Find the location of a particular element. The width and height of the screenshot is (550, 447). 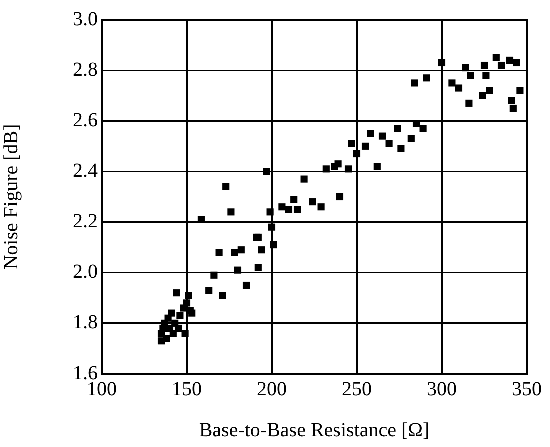

x-tick-label: 150 is located at coordinates (187, 389).